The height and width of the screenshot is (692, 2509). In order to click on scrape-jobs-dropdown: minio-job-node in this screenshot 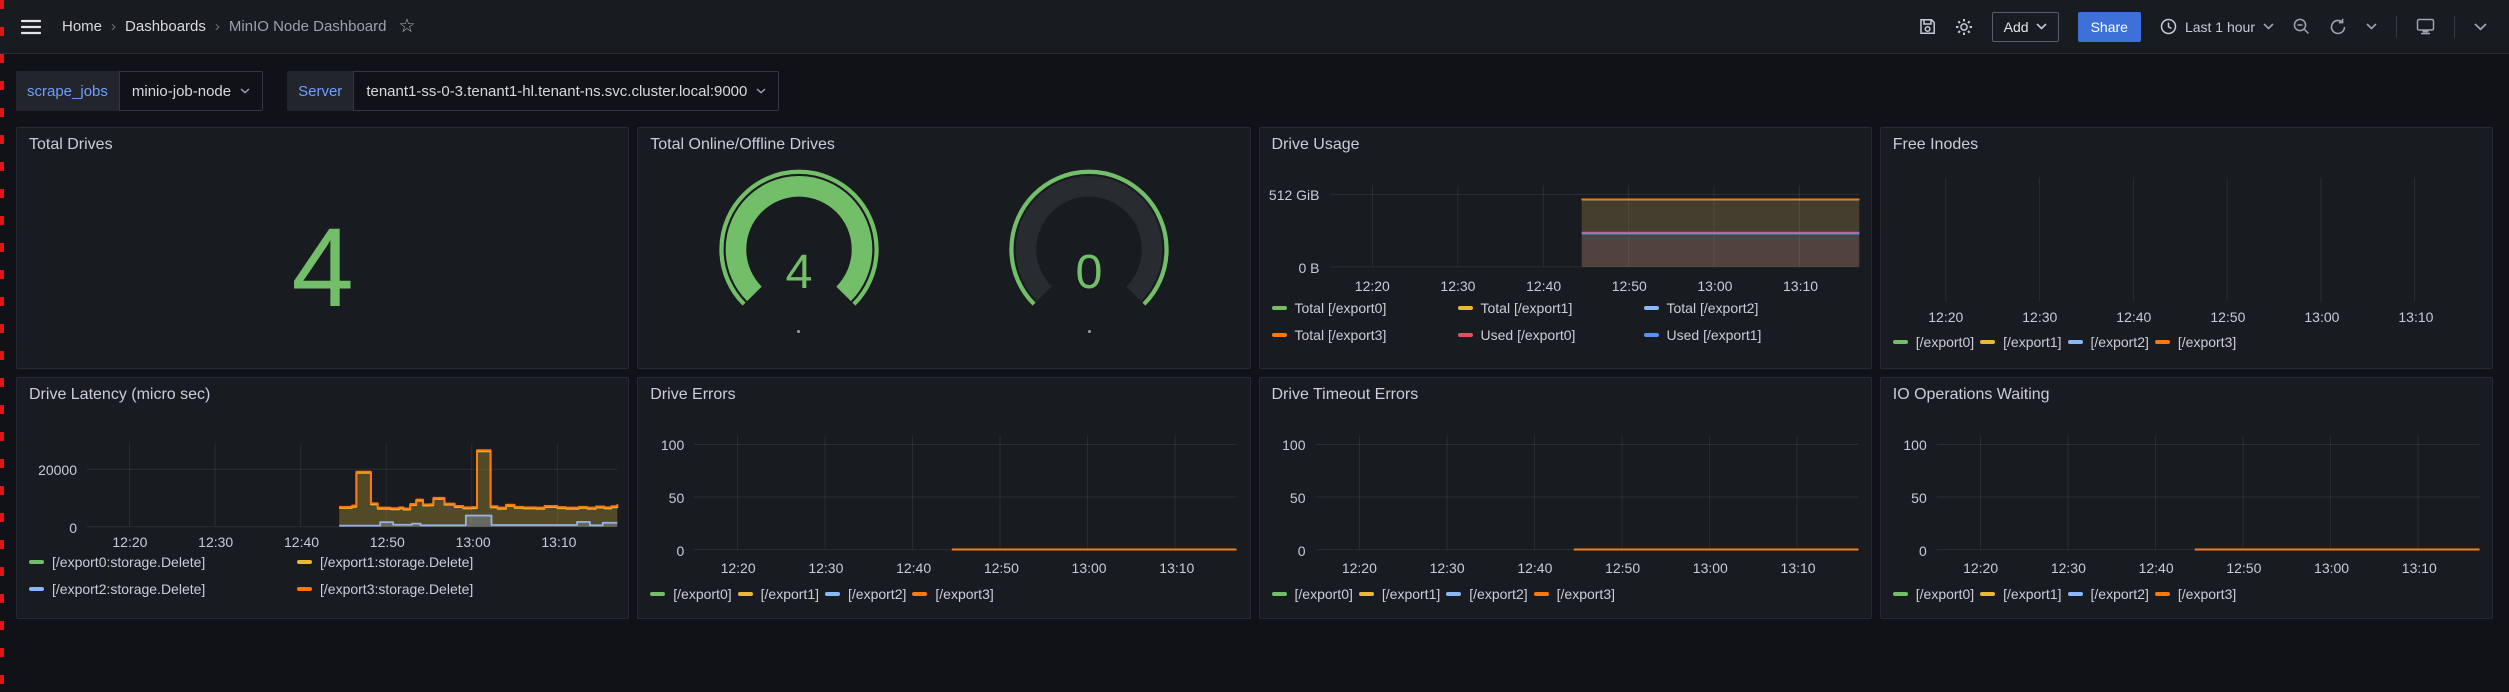, I will do `click(191, 91)`.